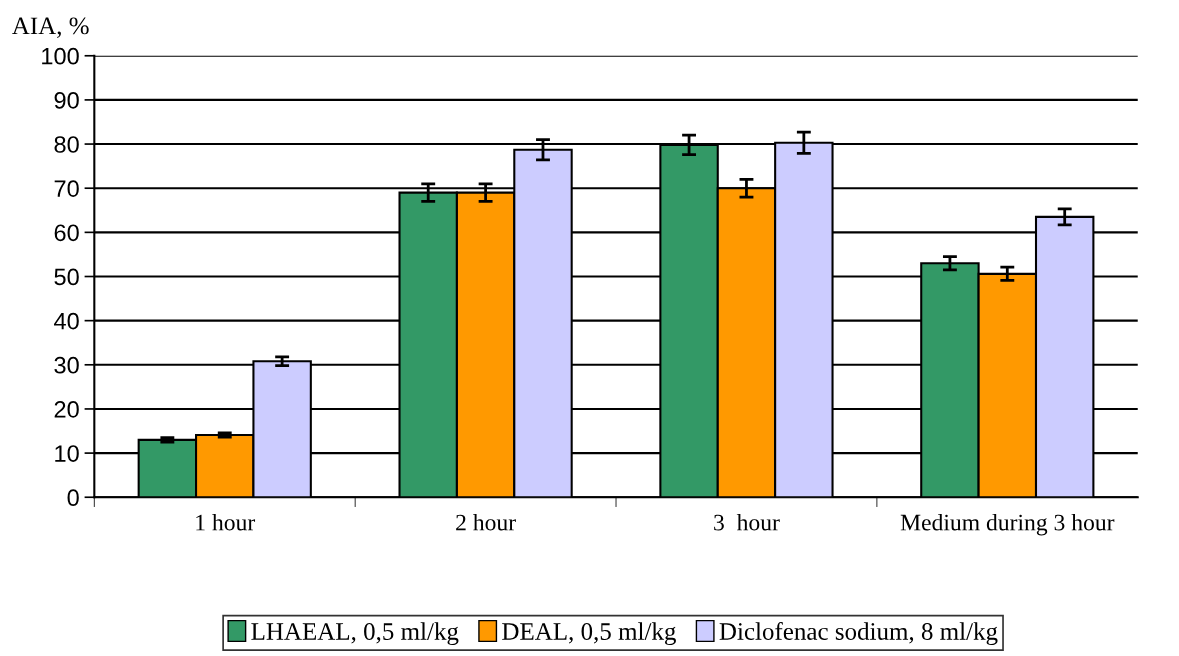 Image resolution: width=1179 pixels, height=656 pixels. I want to click on y-tick-label: 0, so click(73, 498).